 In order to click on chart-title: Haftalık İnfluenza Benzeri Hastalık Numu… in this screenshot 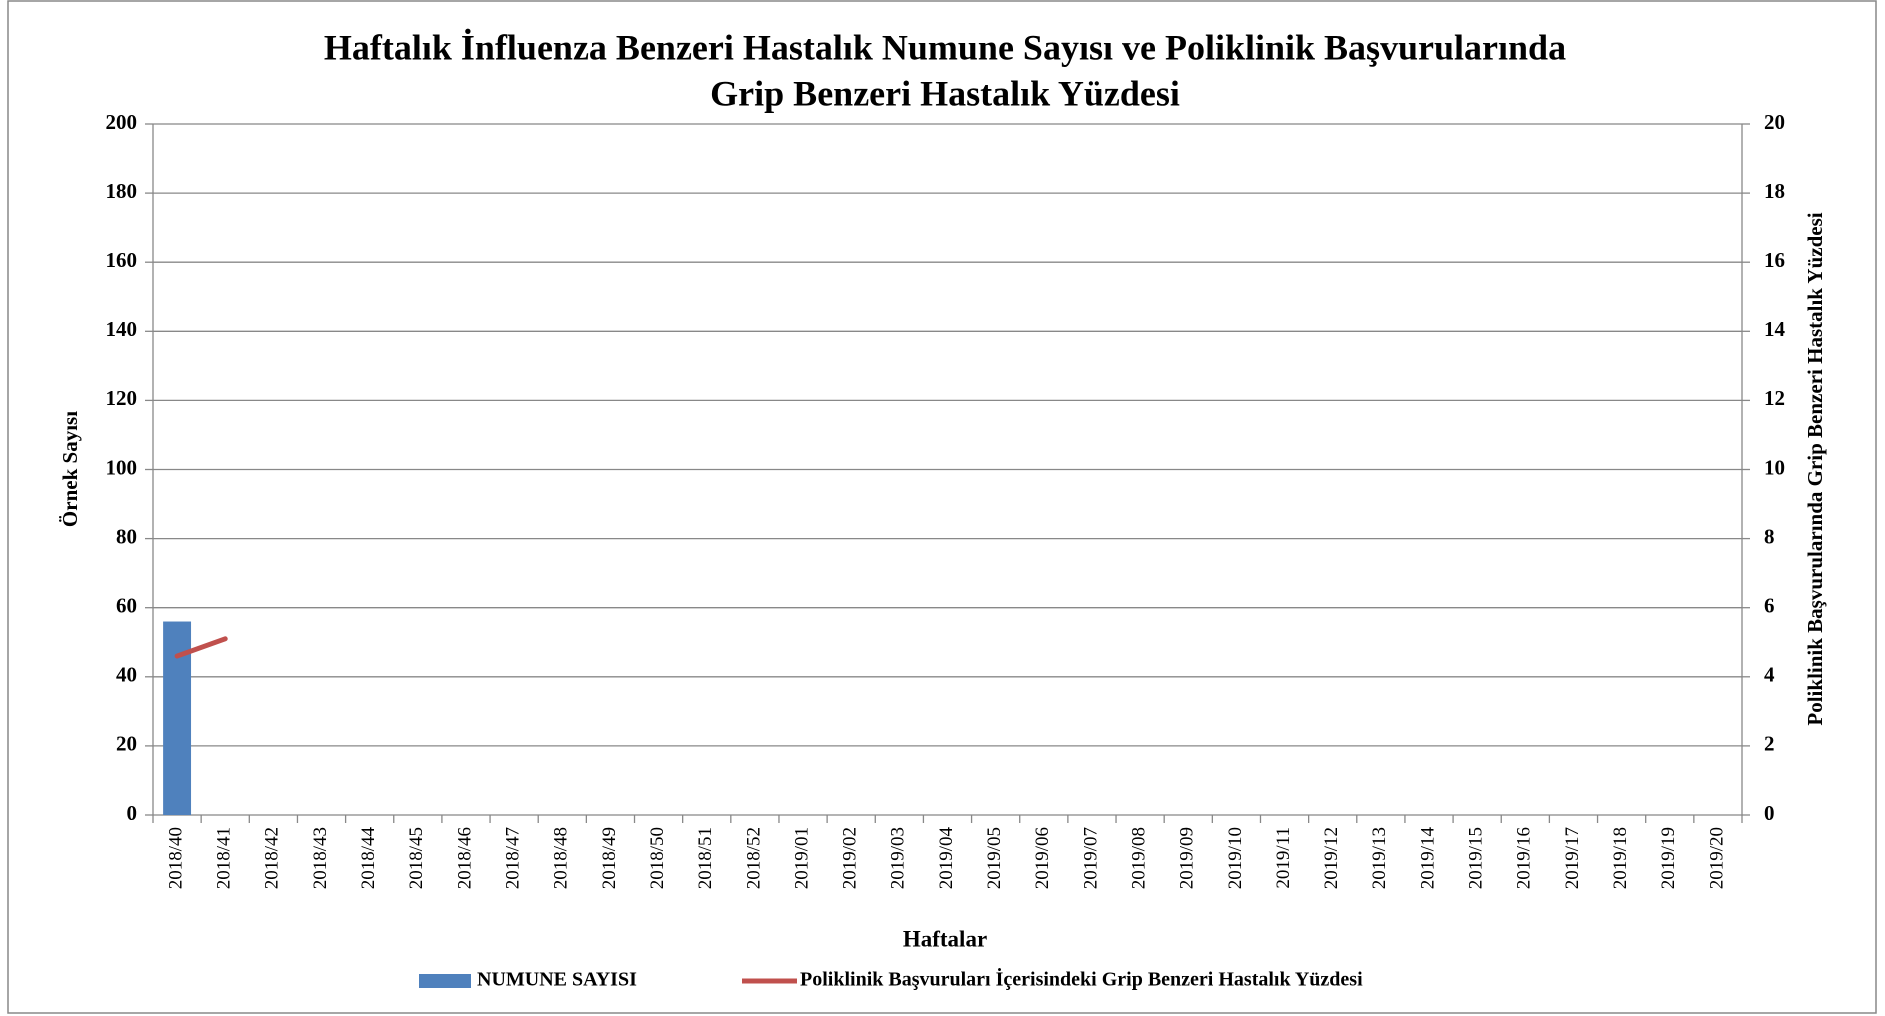, I will do `click(945, 47)`.